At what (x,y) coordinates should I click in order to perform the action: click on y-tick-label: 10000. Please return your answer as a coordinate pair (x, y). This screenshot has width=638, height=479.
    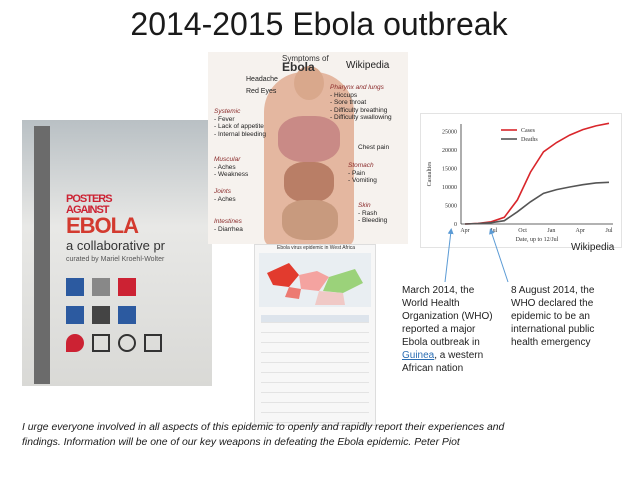
    Looking at the image, I should click on (449, 188).